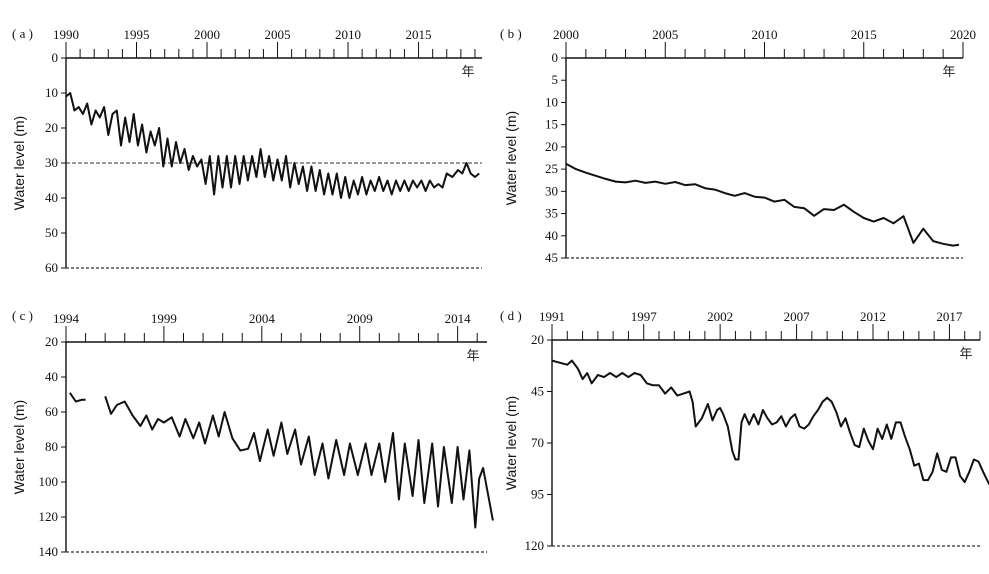  Describe the element at coordinates (873, 316) in the screenshot. I see `x-tick-label: 2012` at that location.